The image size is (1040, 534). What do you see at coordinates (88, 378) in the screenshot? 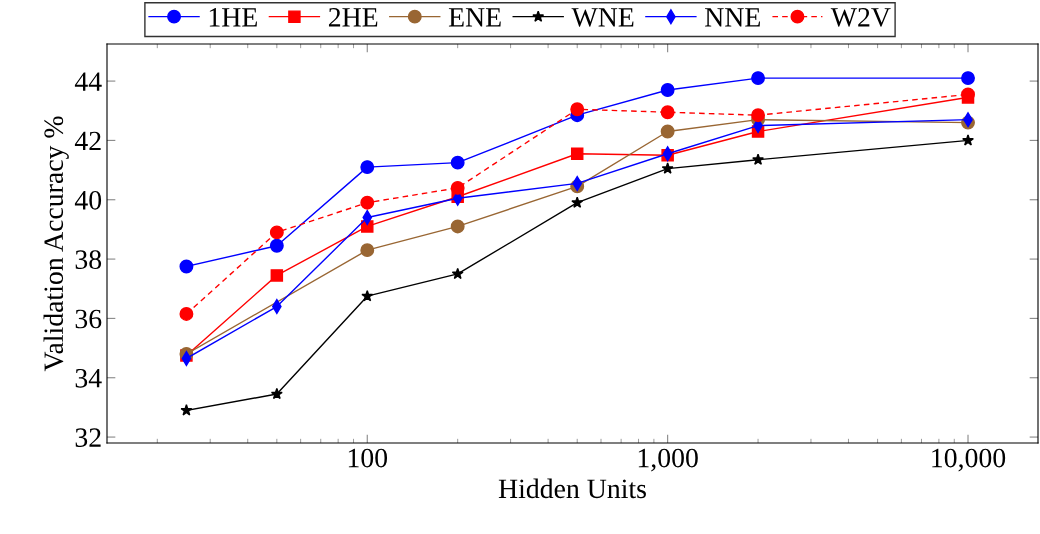
I see `y-tick-label: 34` at bounding box center [88, 378].